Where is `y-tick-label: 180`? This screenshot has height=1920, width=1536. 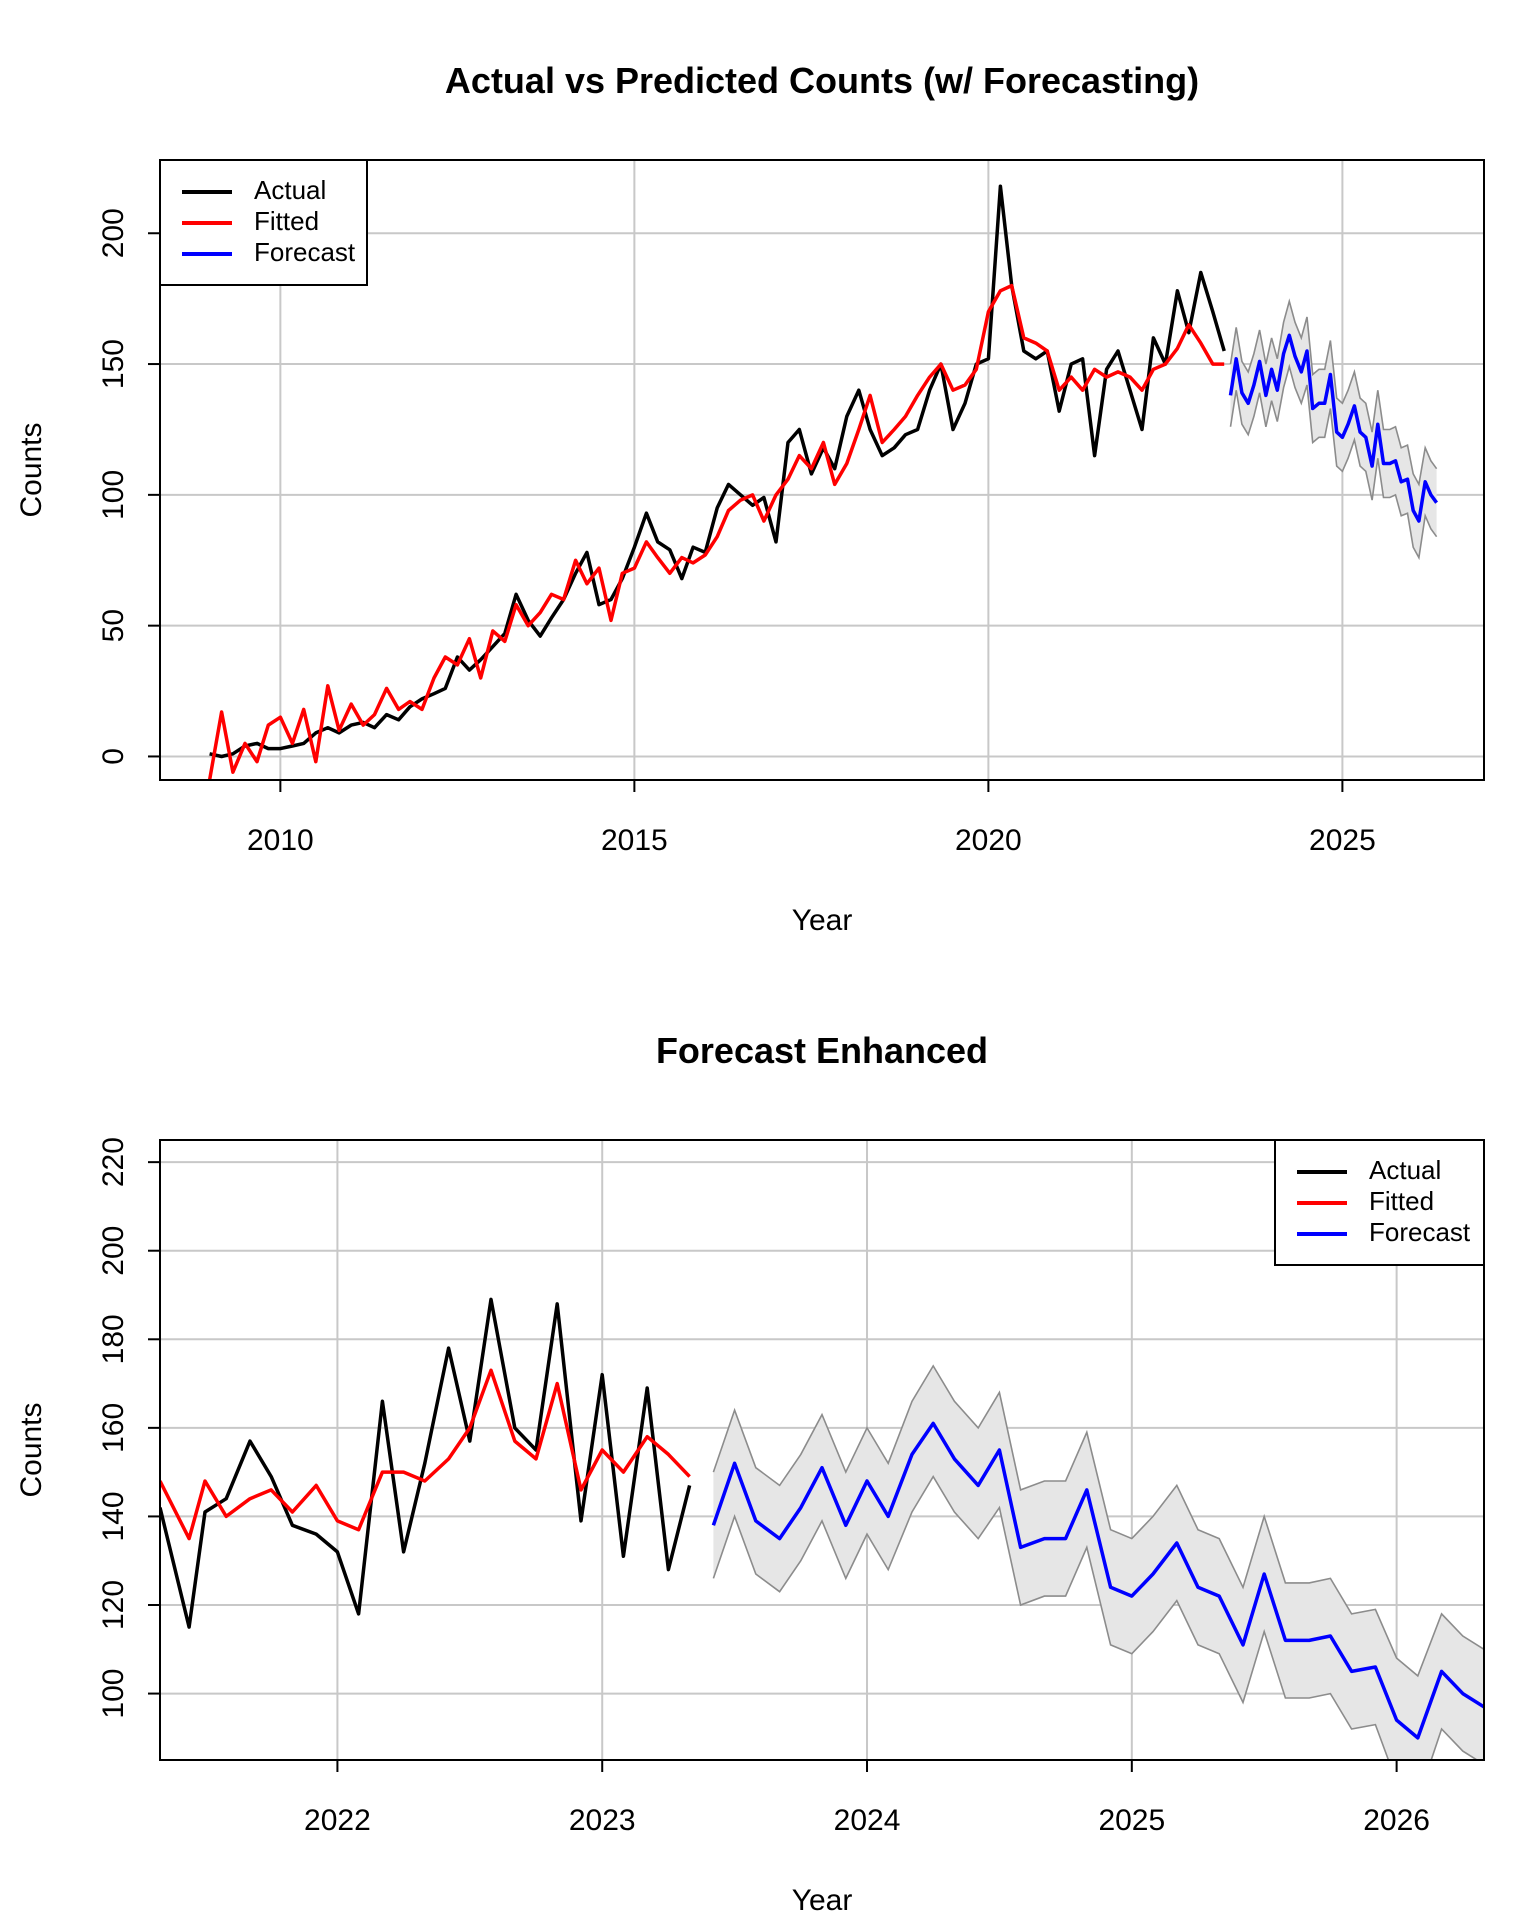 y-tick-label: 180 is located at coordinates (113, 1339).